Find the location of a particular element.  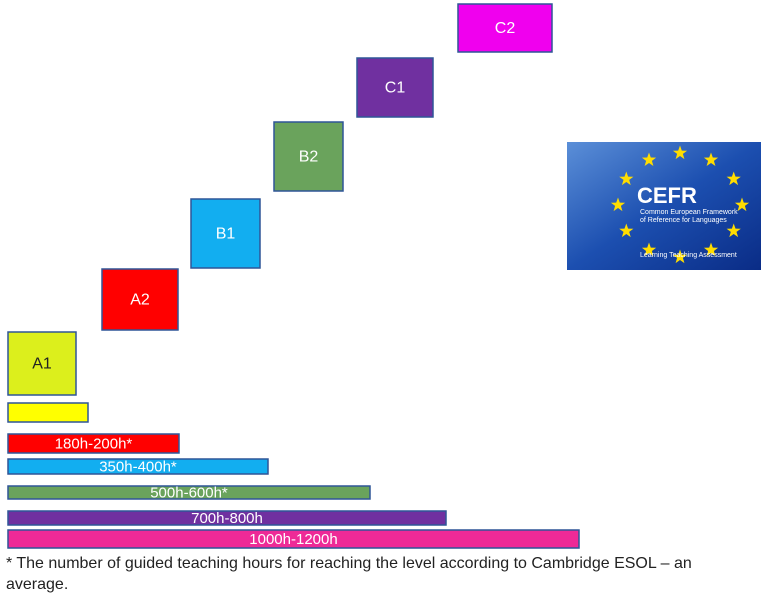

level-label: C2 is located at coordinates (505, 28).